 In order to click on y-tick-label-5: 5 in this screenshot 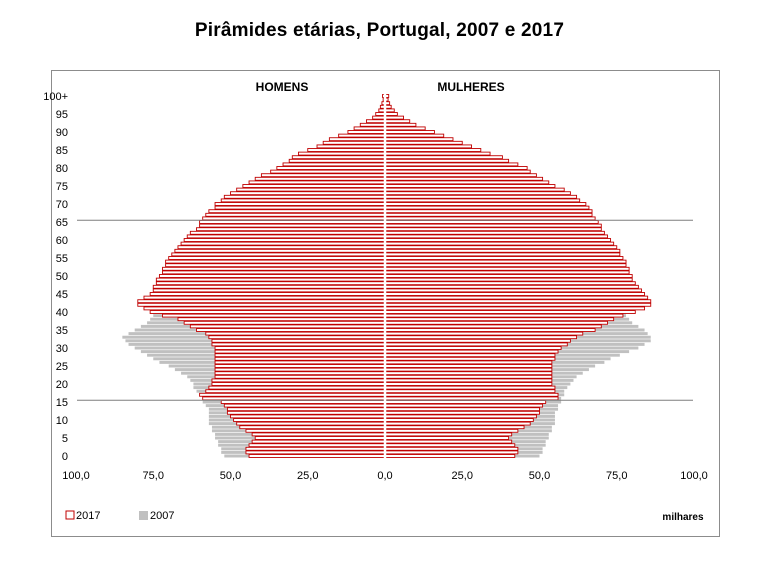, I will do `click(65, 439)`.